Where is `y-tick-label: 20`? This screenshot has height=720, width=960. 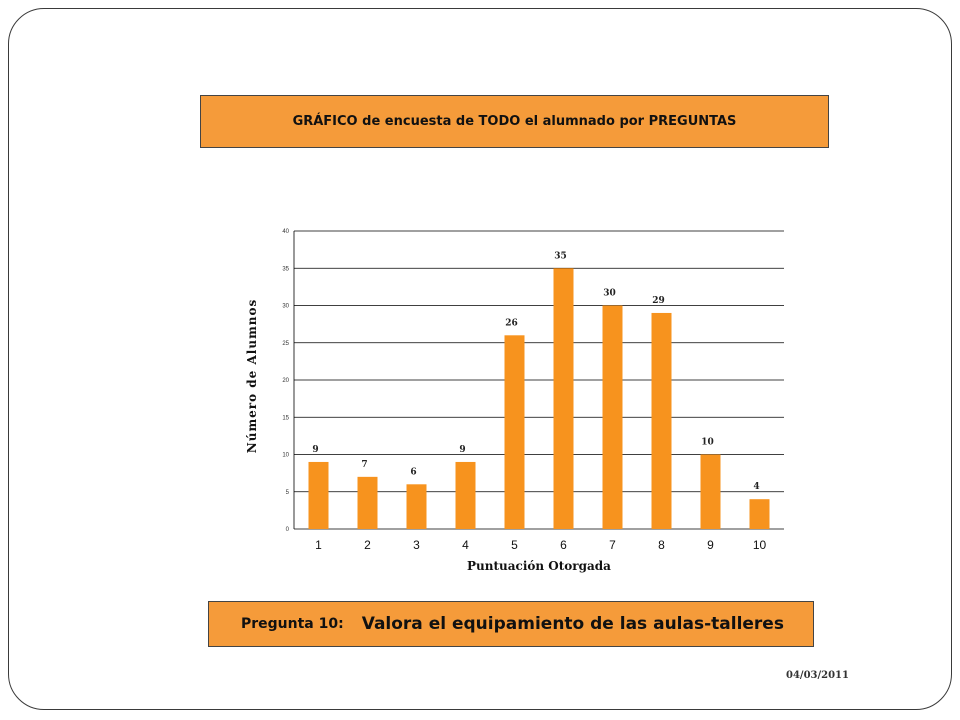 y-tick-label: 20 is located at coordinates (285, 381).